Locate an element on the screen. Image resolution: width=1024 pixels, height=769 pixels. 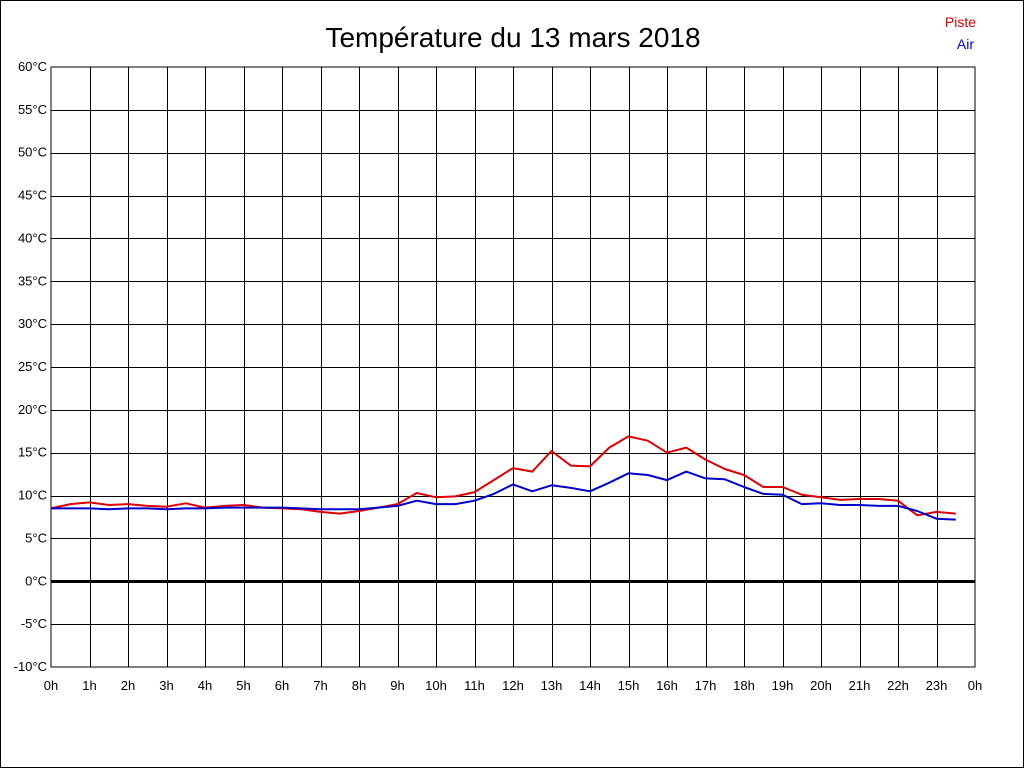
chart-title: Température du 13 mars 2018 is located at coordinates (512, 37).